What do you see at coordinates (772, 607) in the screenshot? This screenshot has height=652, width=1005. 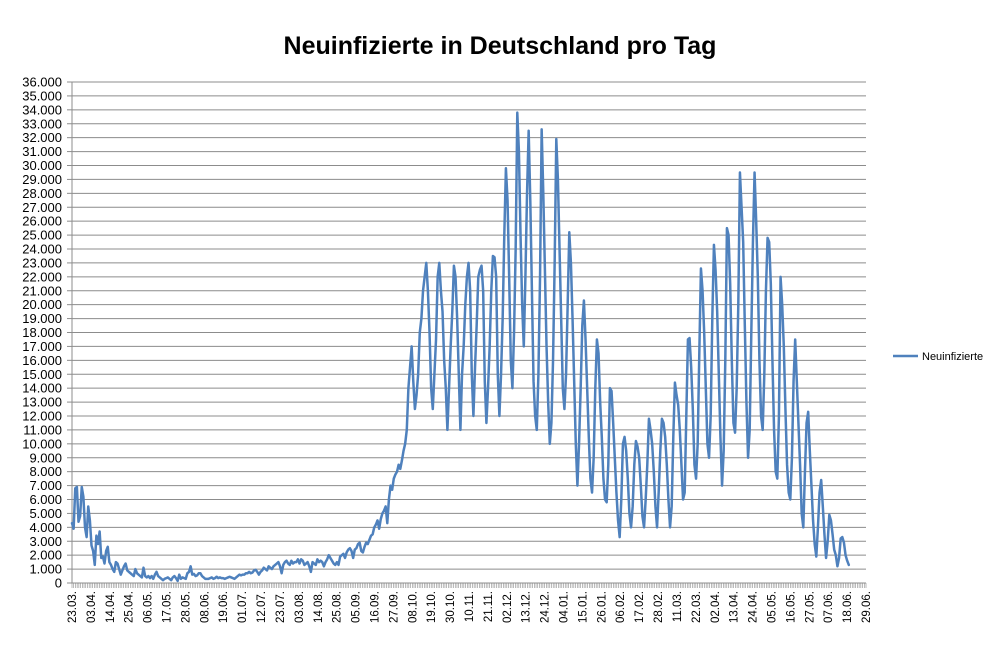 I see `x-tick-label: 05.05.` at bounding box center [772, 607].